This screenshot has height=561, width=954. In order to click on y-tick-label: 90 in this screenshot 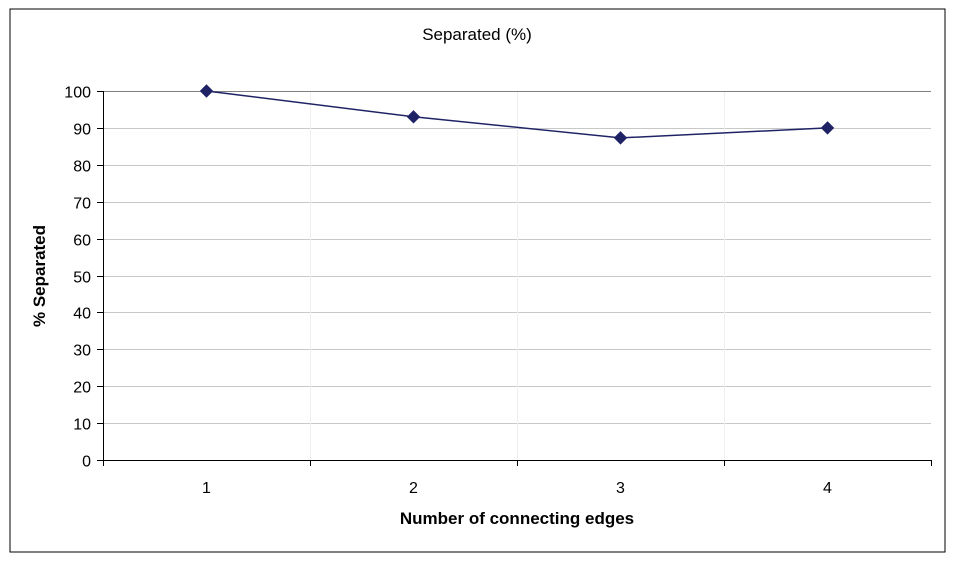, I will do `click(82, 130)`.